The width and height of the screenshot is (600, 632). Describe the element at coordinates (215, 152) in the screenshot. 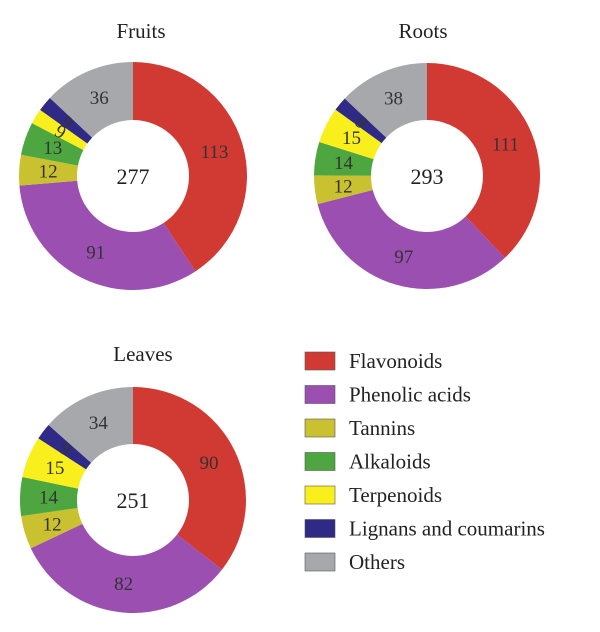

I see `slice-label-fruits-flavonoids: 113` at that location.